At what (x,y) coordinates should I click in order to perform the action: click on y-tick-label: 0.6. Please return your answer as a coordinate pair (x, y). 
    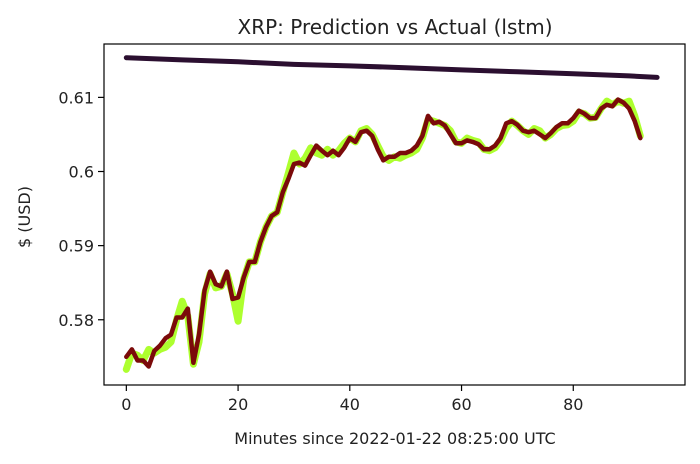
    Looking at the image, I should click on (81, 172).